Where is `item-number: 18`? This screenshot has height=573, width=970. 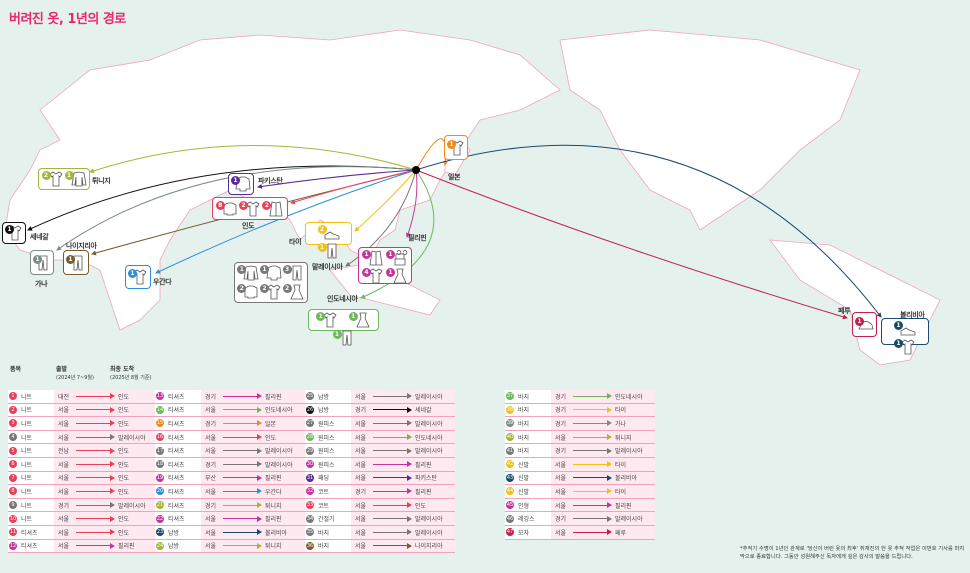 item-number: 18 is located at coordinates (160, 464).